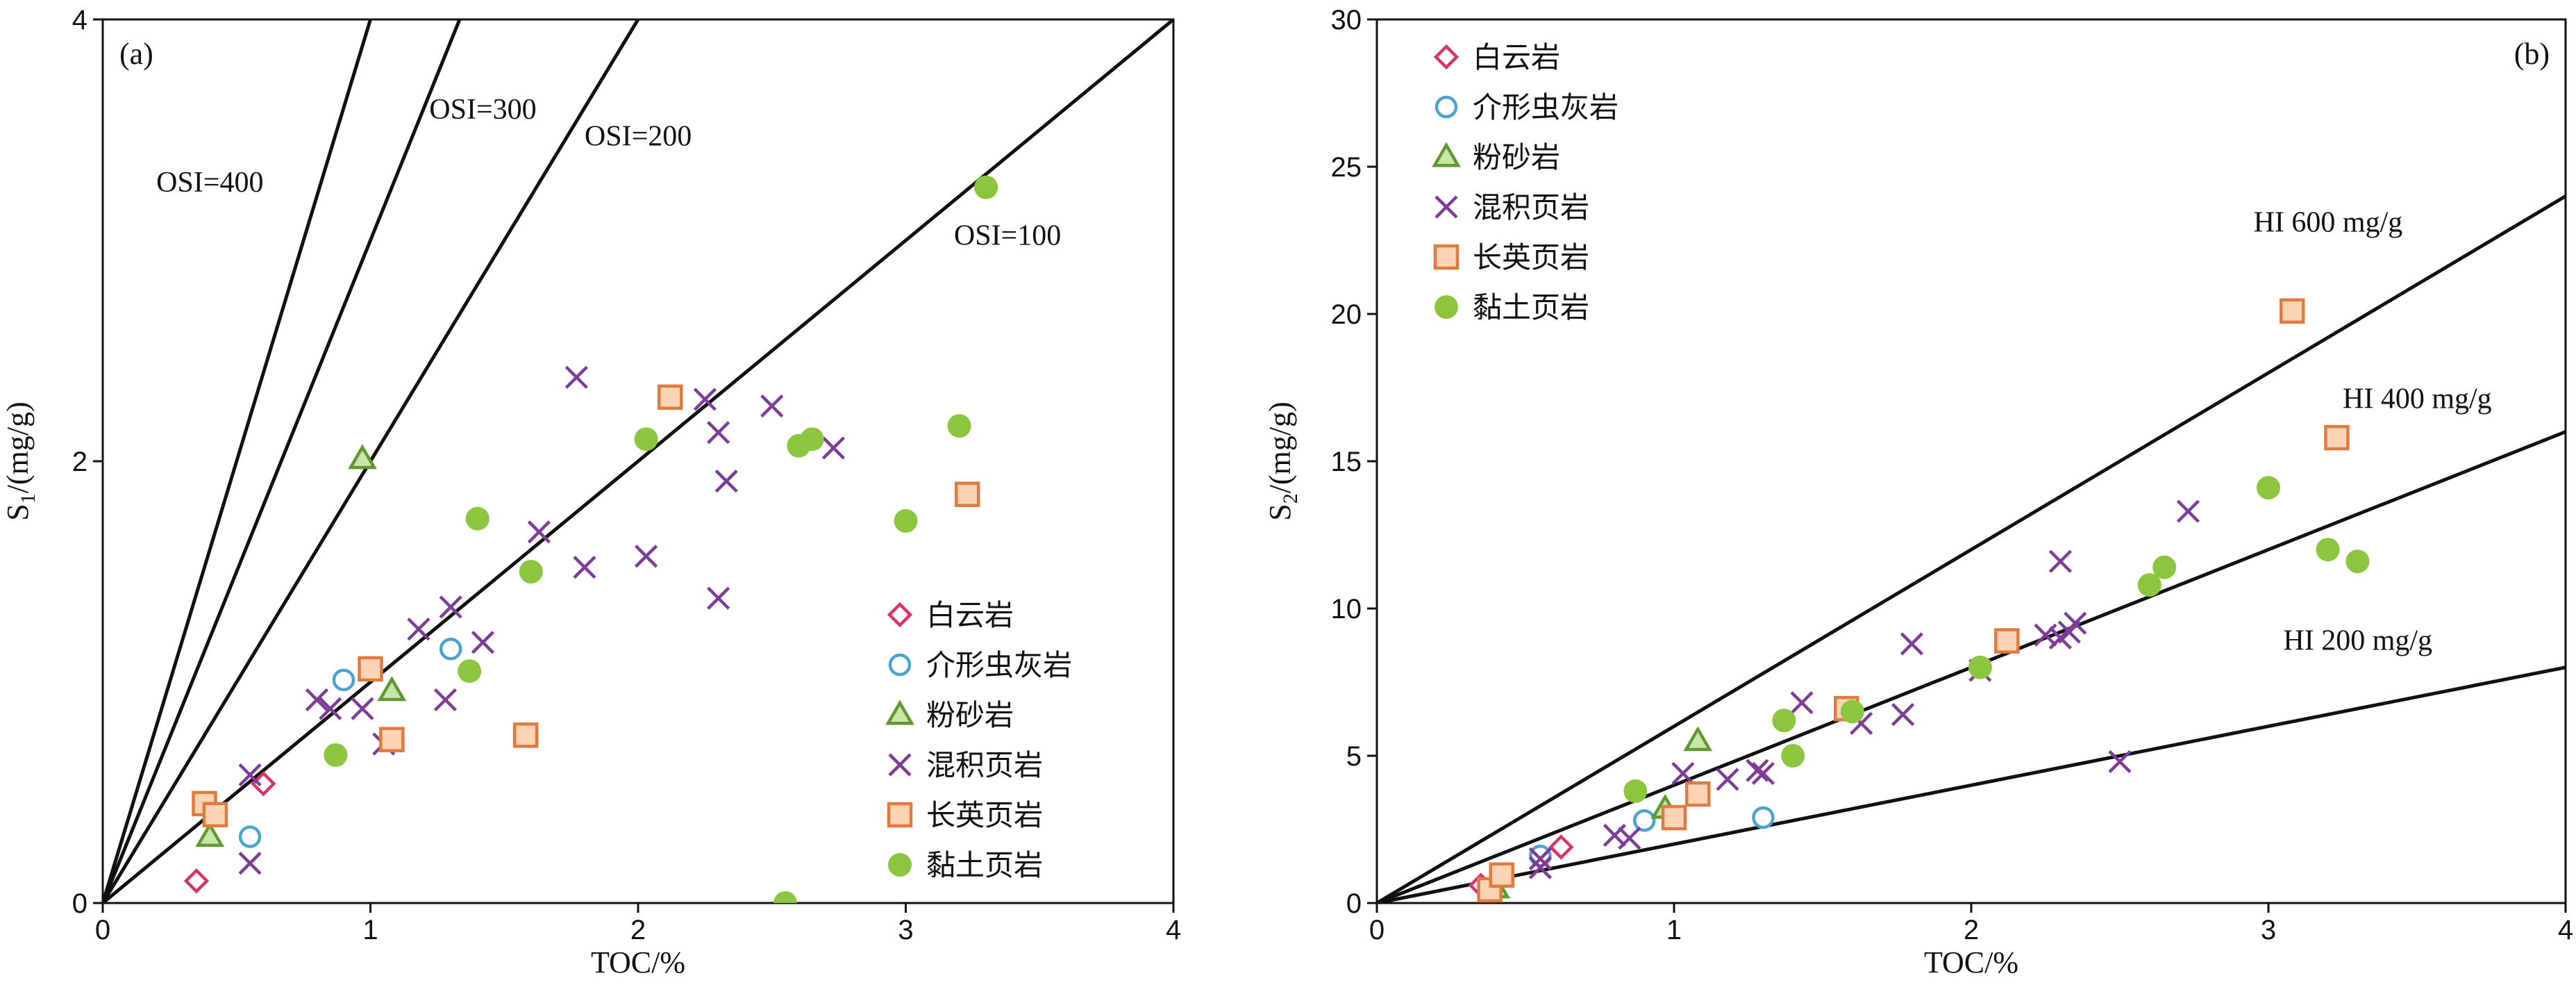  What do you see at coordinates (79, 20) in the screenshot?
I see `y-tick-label: 4` at bounding box center [79, 20].